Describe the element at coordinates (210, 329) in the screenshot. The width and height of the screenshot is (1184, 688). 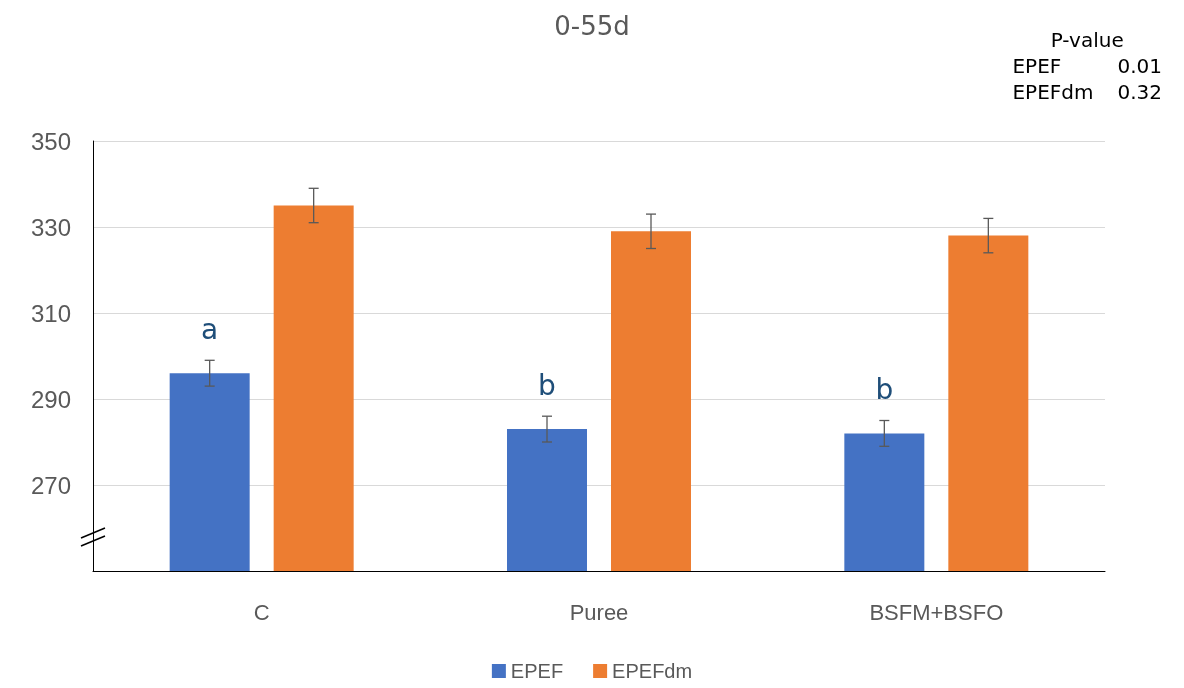
I see `data-label: a` at that location.